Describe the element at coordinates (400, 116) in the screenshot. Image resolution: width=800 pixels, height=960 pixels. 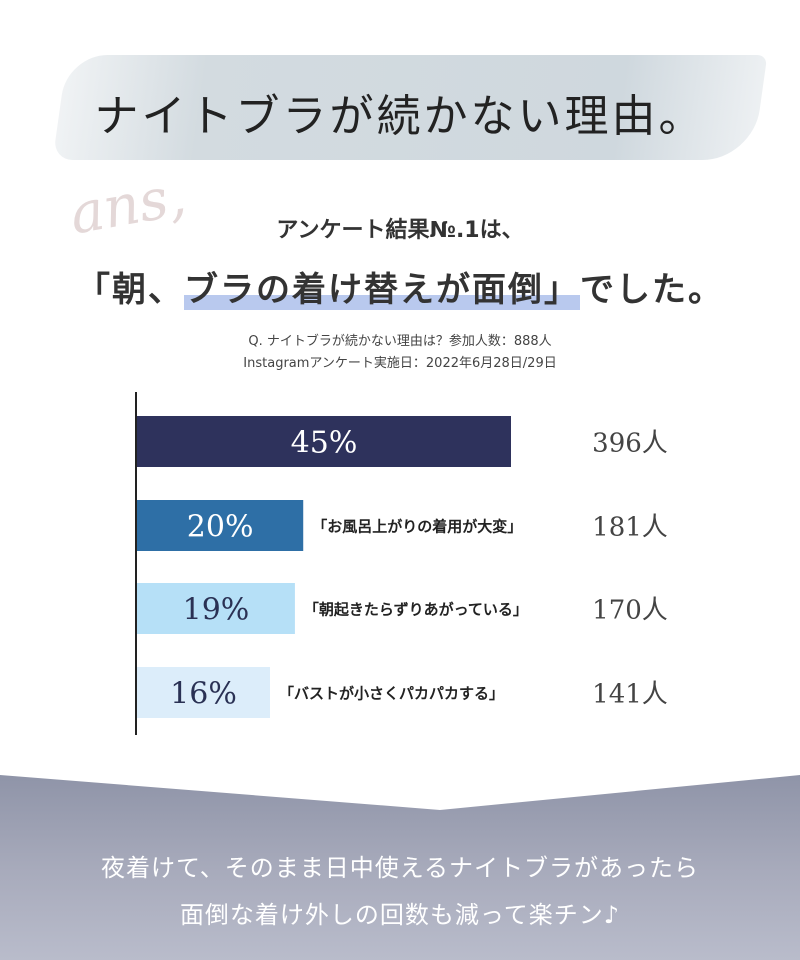
I see `page-title: ナイトブラが続かない理由。` at that location.